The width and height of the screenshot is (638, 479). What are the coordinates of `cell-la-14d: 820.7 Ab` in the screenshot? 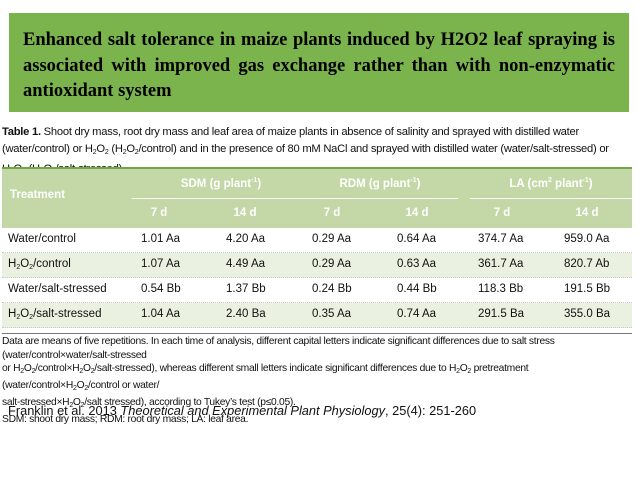 It's located at (587, 264).